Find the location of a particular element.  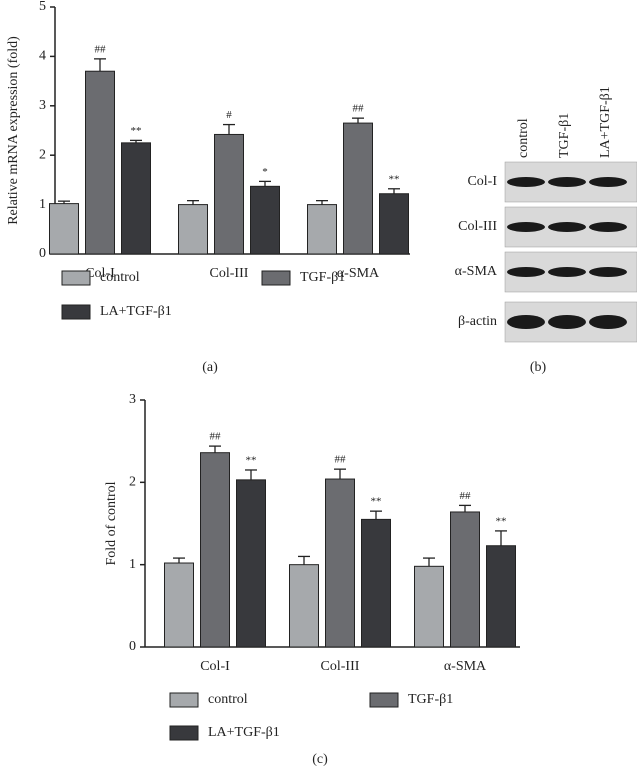

significance-label: # is located at coordinates (229, 115).